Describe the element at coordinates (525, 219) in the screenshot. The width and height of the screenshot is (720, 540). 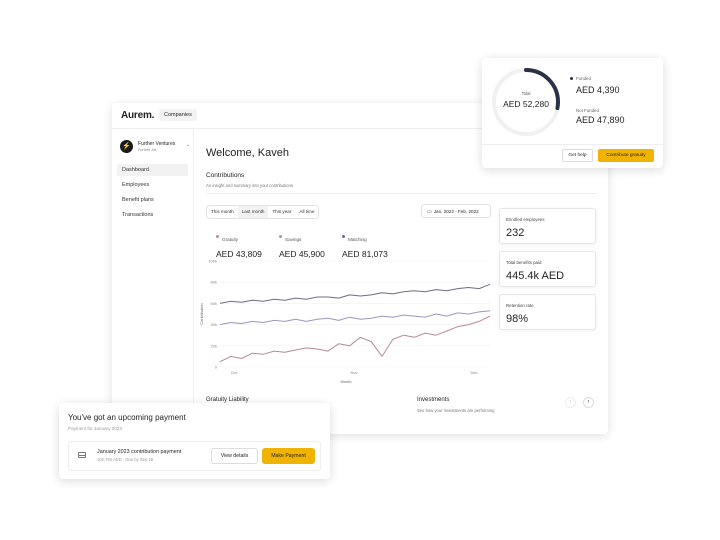
I see `stat-label: Enrolled employees` at that location.